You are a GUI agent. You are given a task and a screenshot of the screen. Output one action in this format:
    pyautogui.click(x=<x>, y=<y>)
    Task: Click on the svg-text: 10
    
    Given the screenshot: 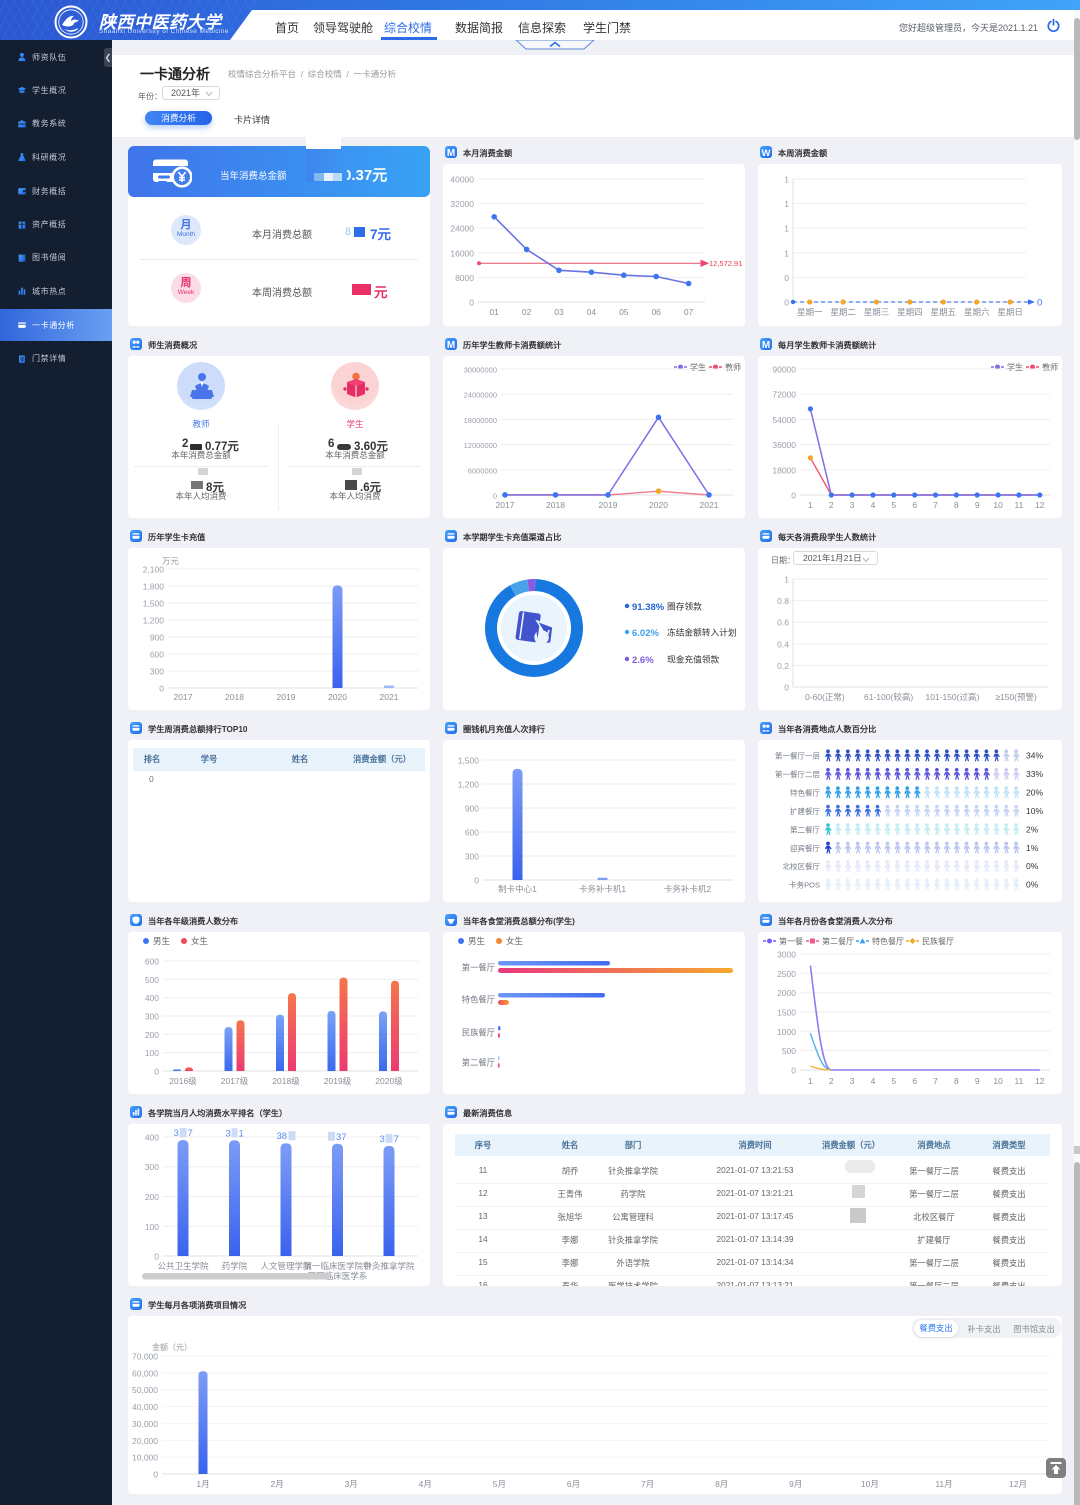 What is the action you would take?
    pyautogui.click(x=998, y=1081)
    